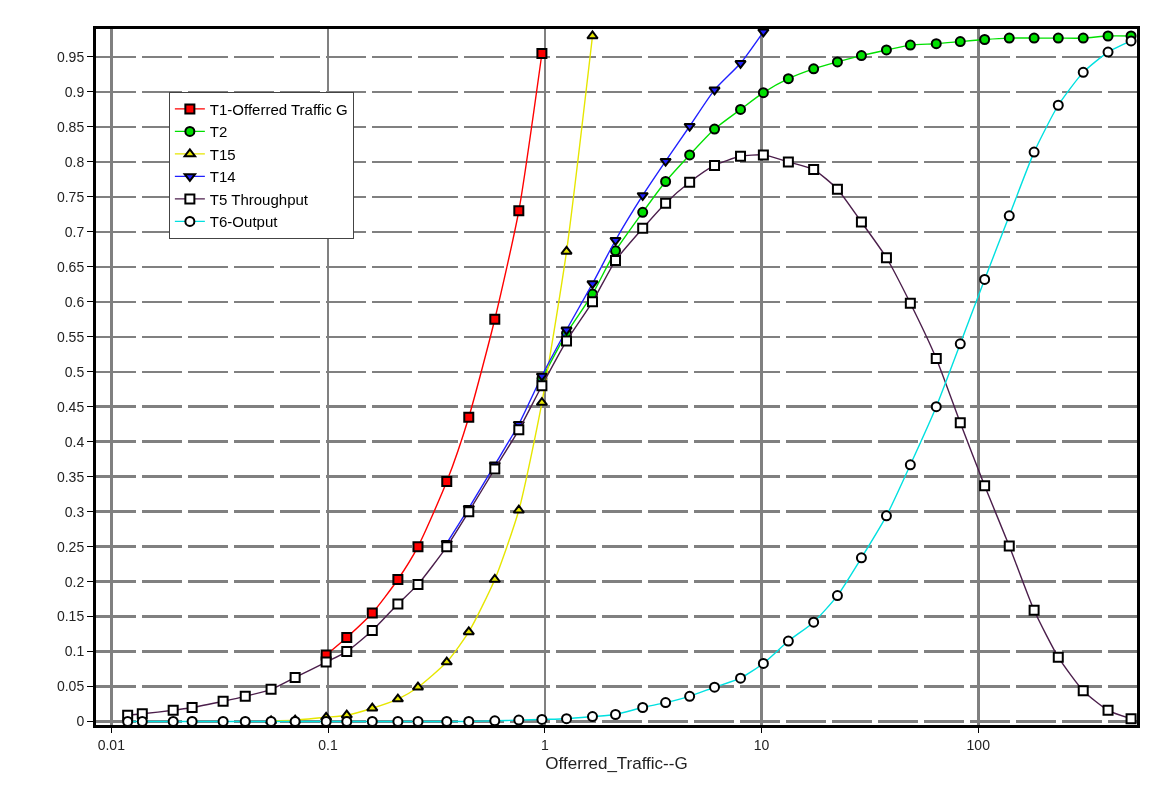 The width and height of the screenshot is (1161, 785). I want to click on y-tick-label: 0.45, so click(70, 406).